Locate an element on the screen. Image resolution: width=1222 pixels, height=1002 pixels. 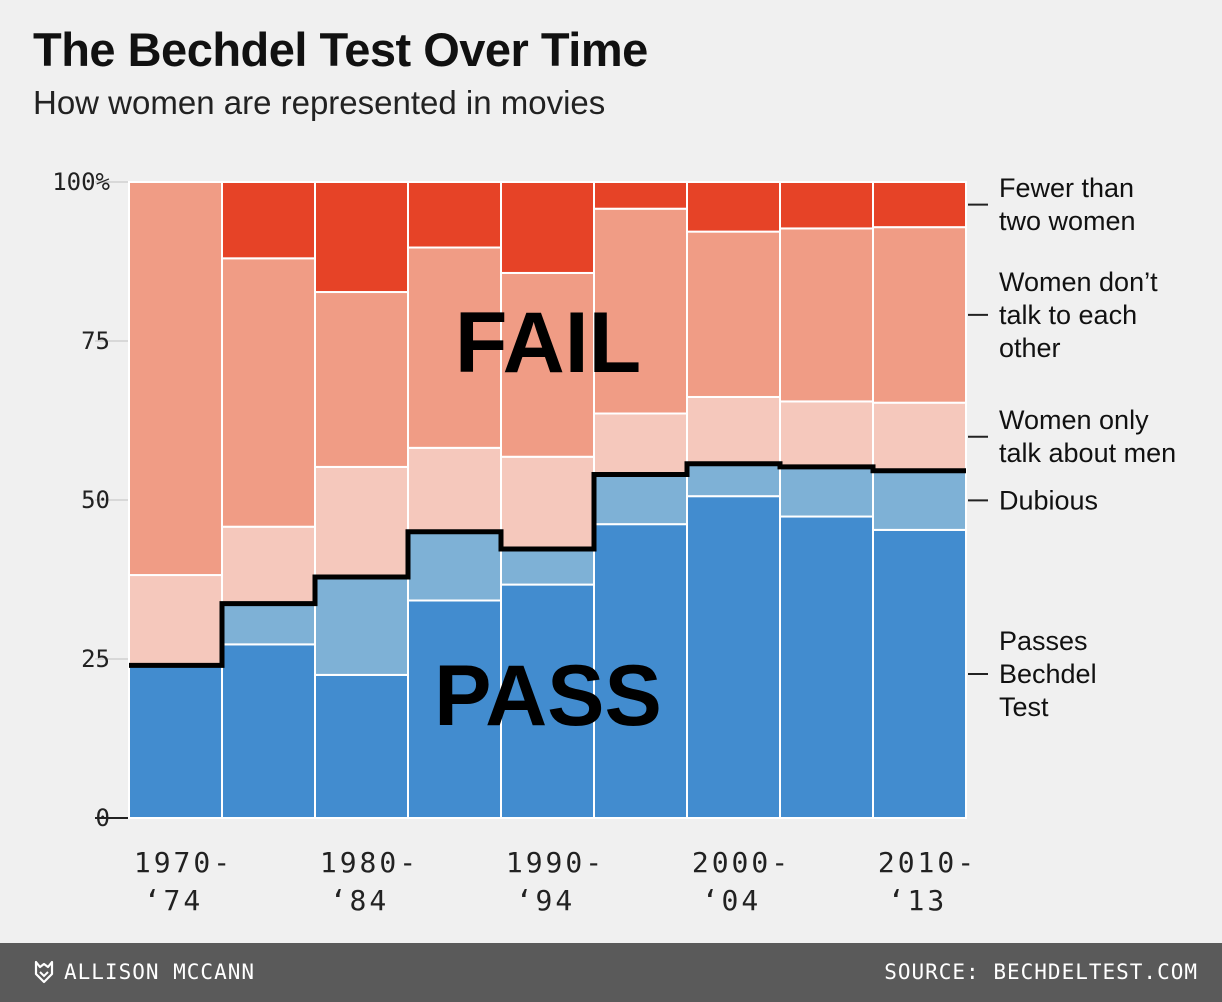
x-tick-label: ‘84 is located at coordinates (360, 900).